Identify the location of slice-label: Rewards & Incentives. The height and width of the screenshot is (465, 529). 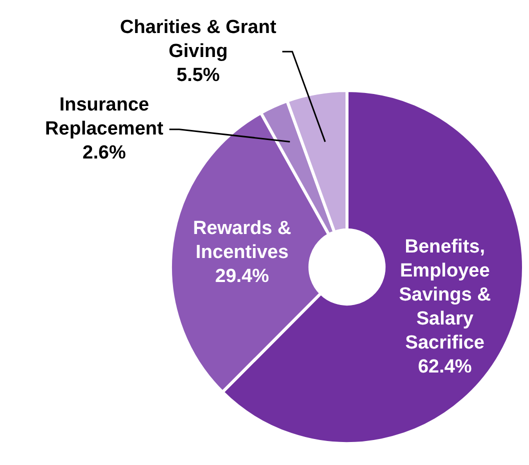
(242, 240).